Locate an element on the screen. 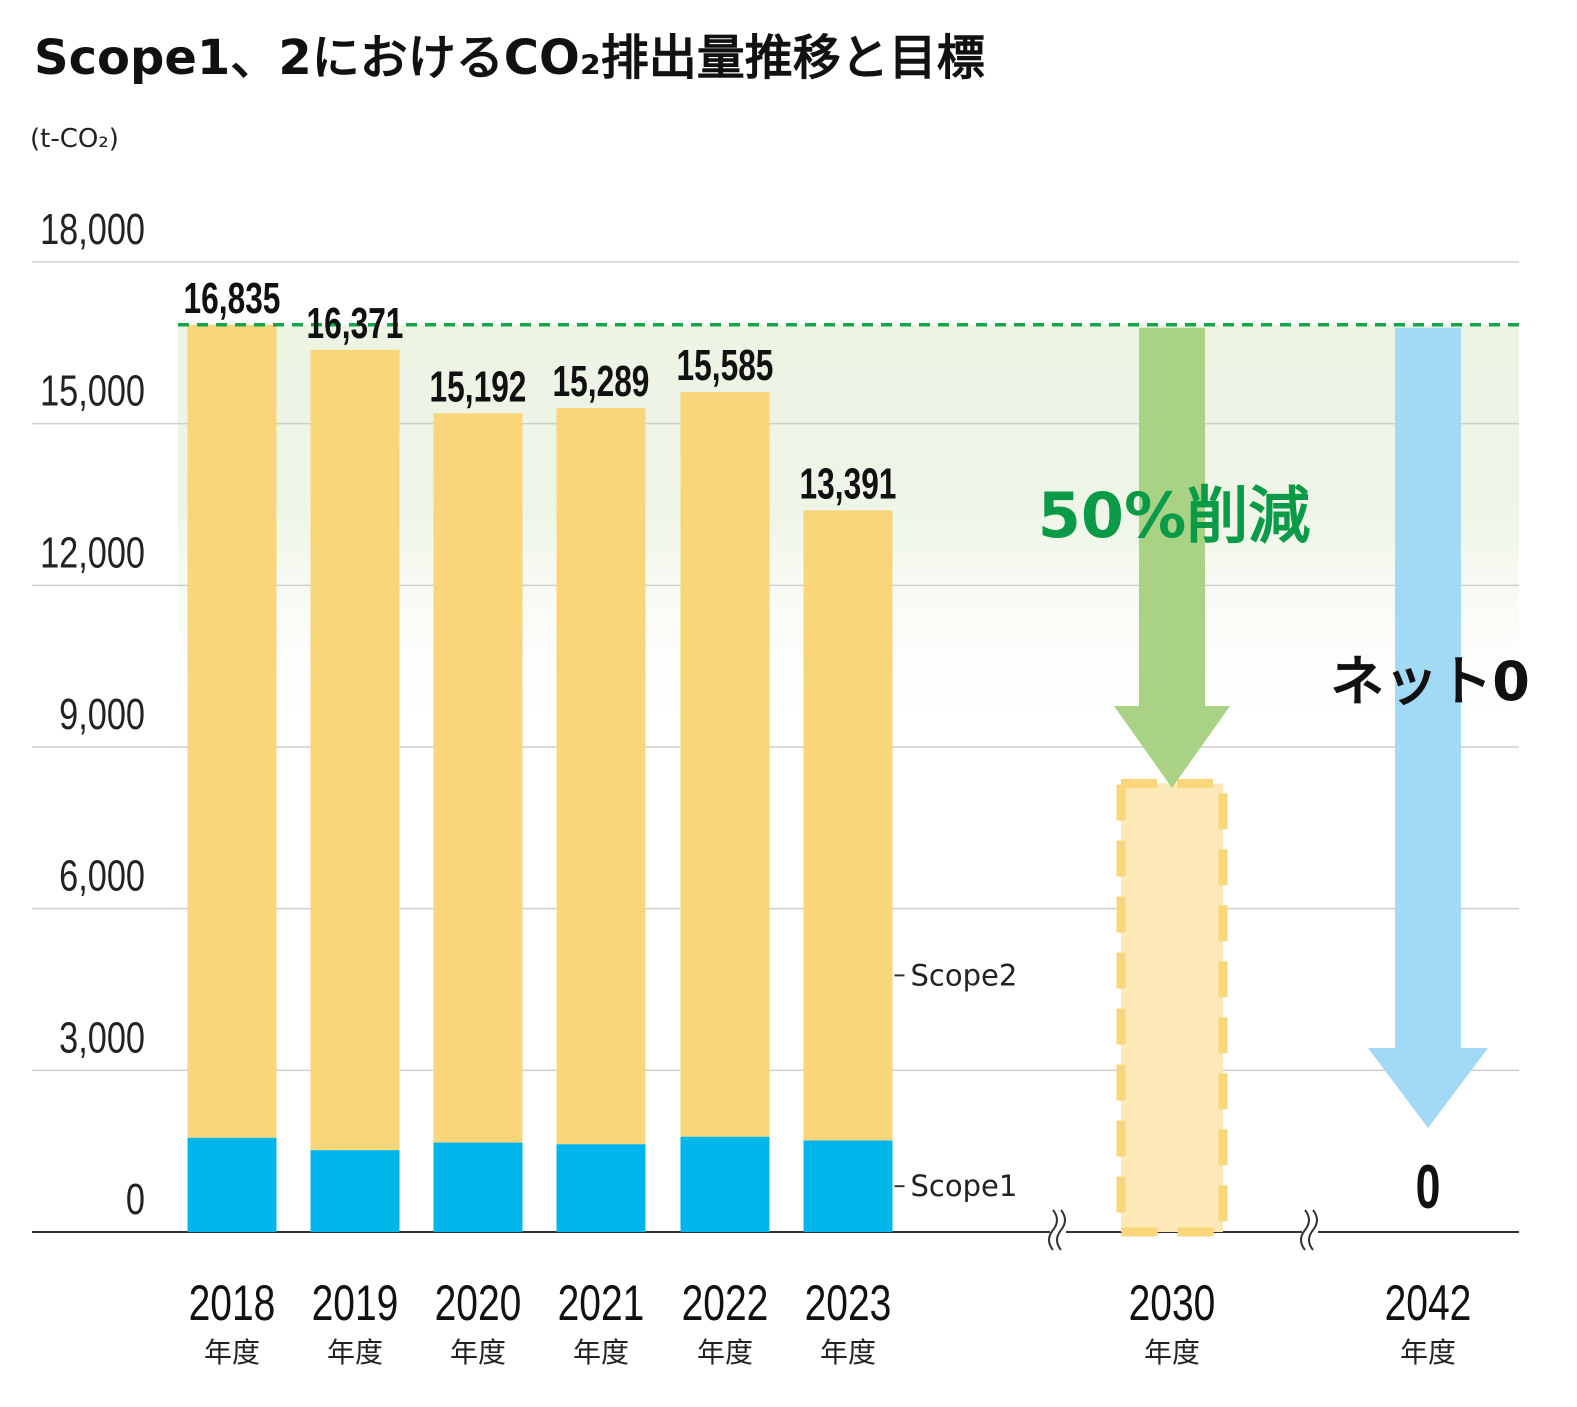 The width and height of the screenshot is (1577, 1407). net-zero-label: ネット0 is located at coordinates (1430, 681).